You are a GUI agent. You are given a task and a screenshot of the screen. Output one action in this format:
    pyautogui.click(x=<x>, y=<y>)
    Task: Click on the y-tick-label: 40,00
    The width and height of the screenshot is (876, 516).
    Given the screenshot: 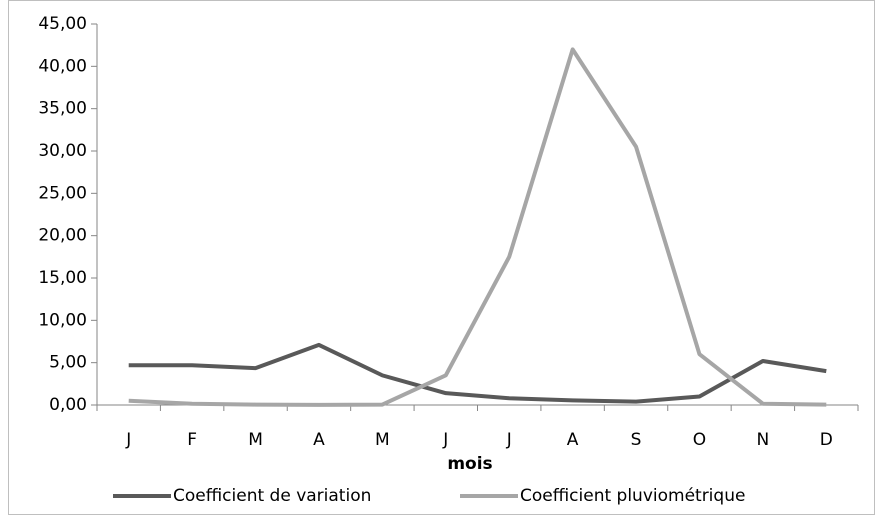 What is the action you would take?
    pyautogui.click(x=62, y=66)
    